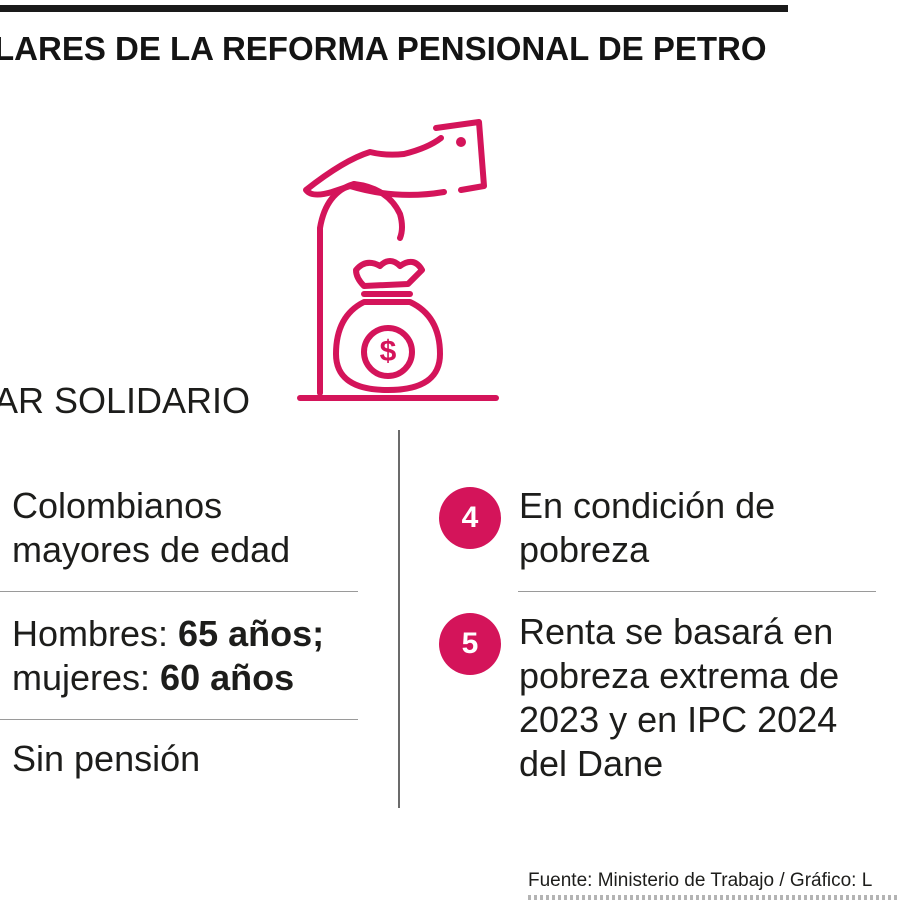 This screenshot has width=900, height=900. I want to click on item-line: Renta se basará en, so click(676, 631).